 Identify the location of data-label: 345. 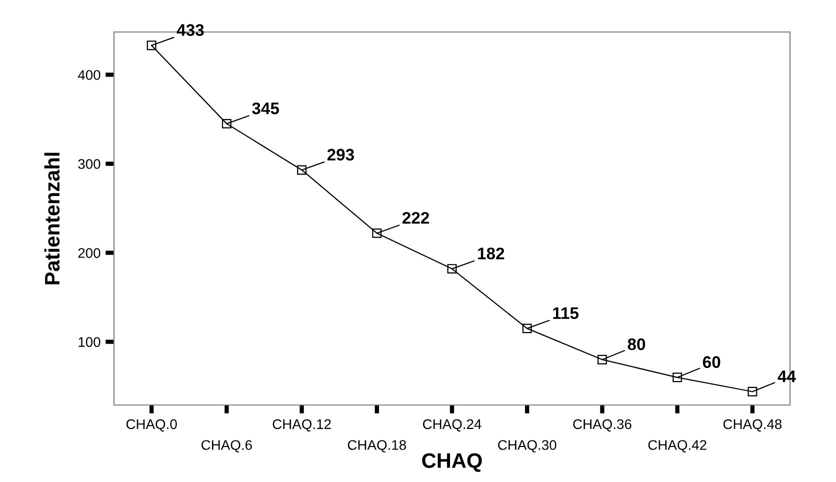
(266, 108).